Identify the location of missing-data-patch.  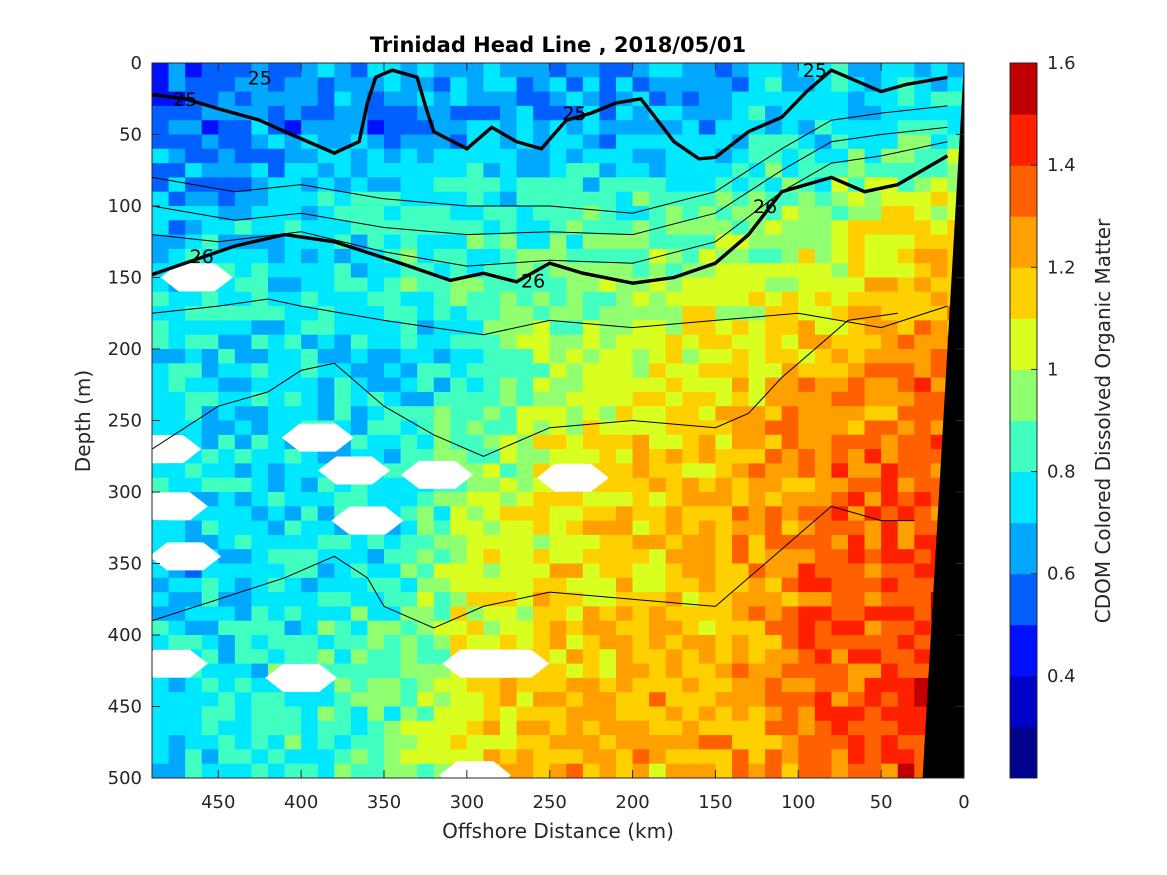
(317, 437).